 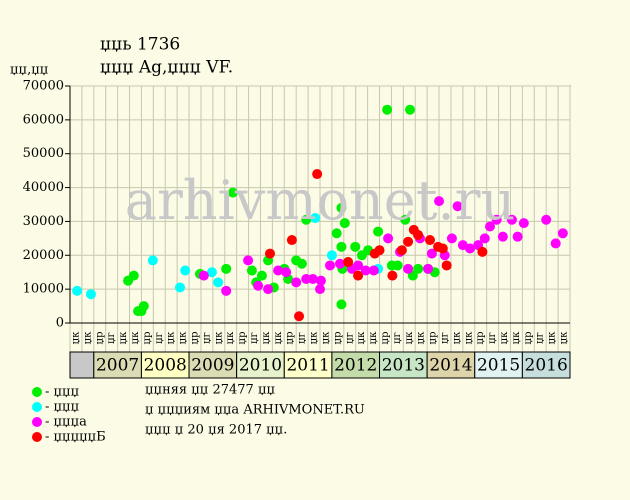 I want to click on year-label: 2015, so click(x=498, y=366).